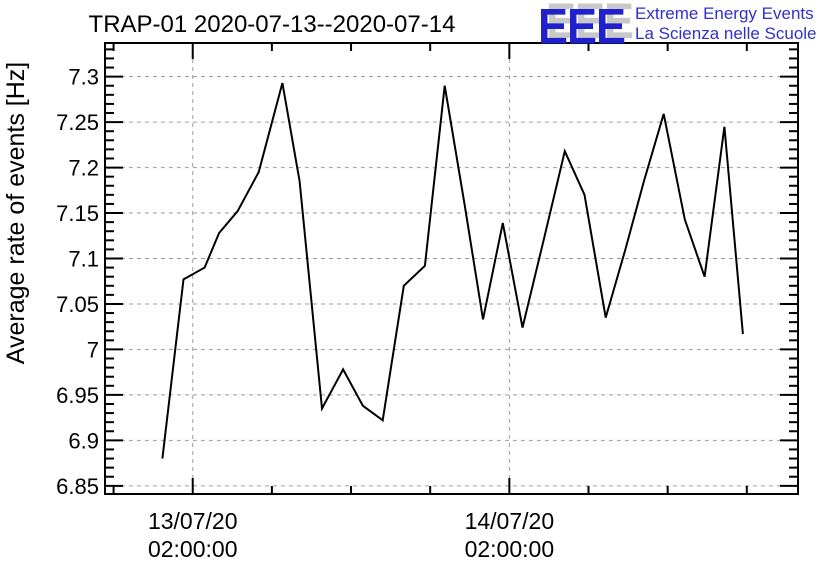 This screenshot has height=572, width=836. I want to click on x-tick-label-date: 13/07/20, so click(193, 521).